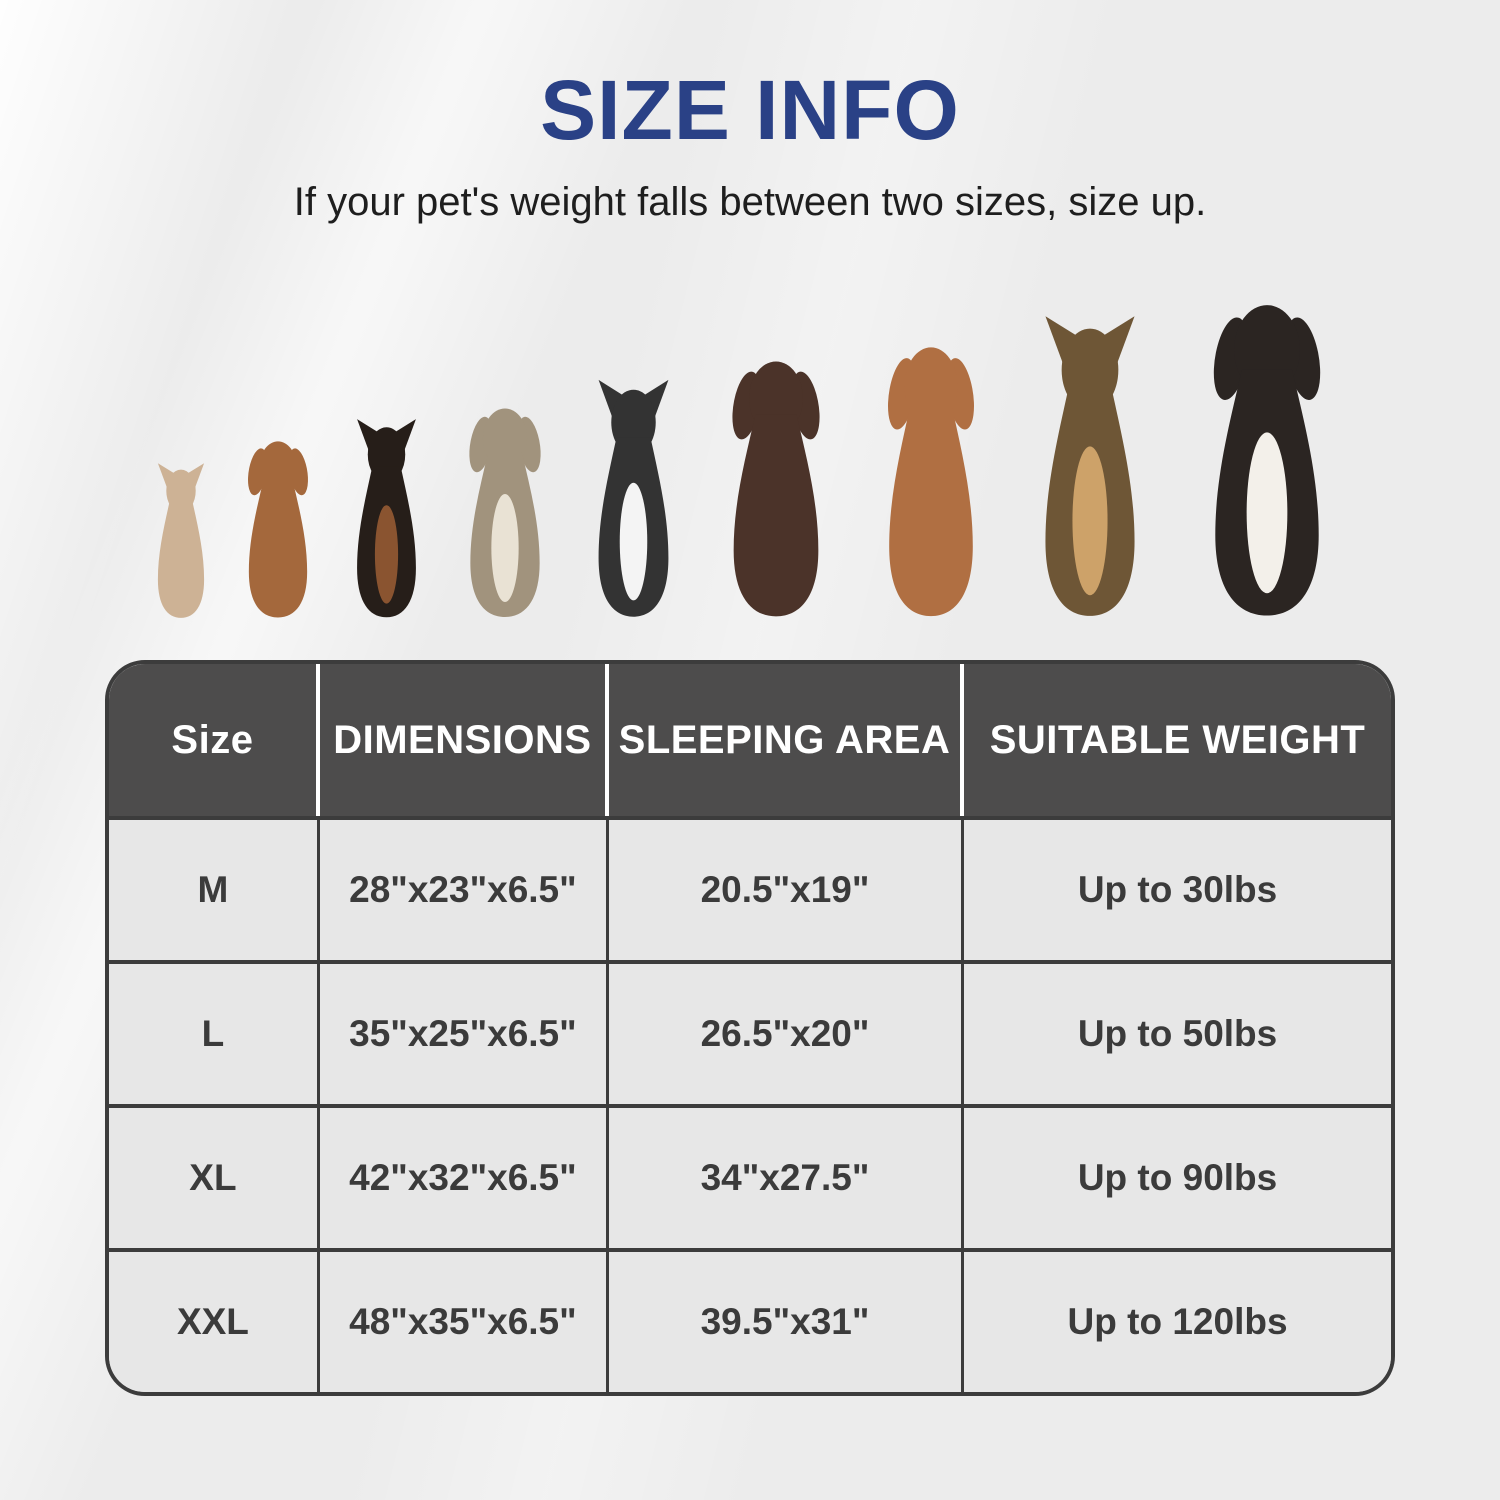  I want to click on cell-l-sleeping-area: 26.5"x20", so click(786, 1032).